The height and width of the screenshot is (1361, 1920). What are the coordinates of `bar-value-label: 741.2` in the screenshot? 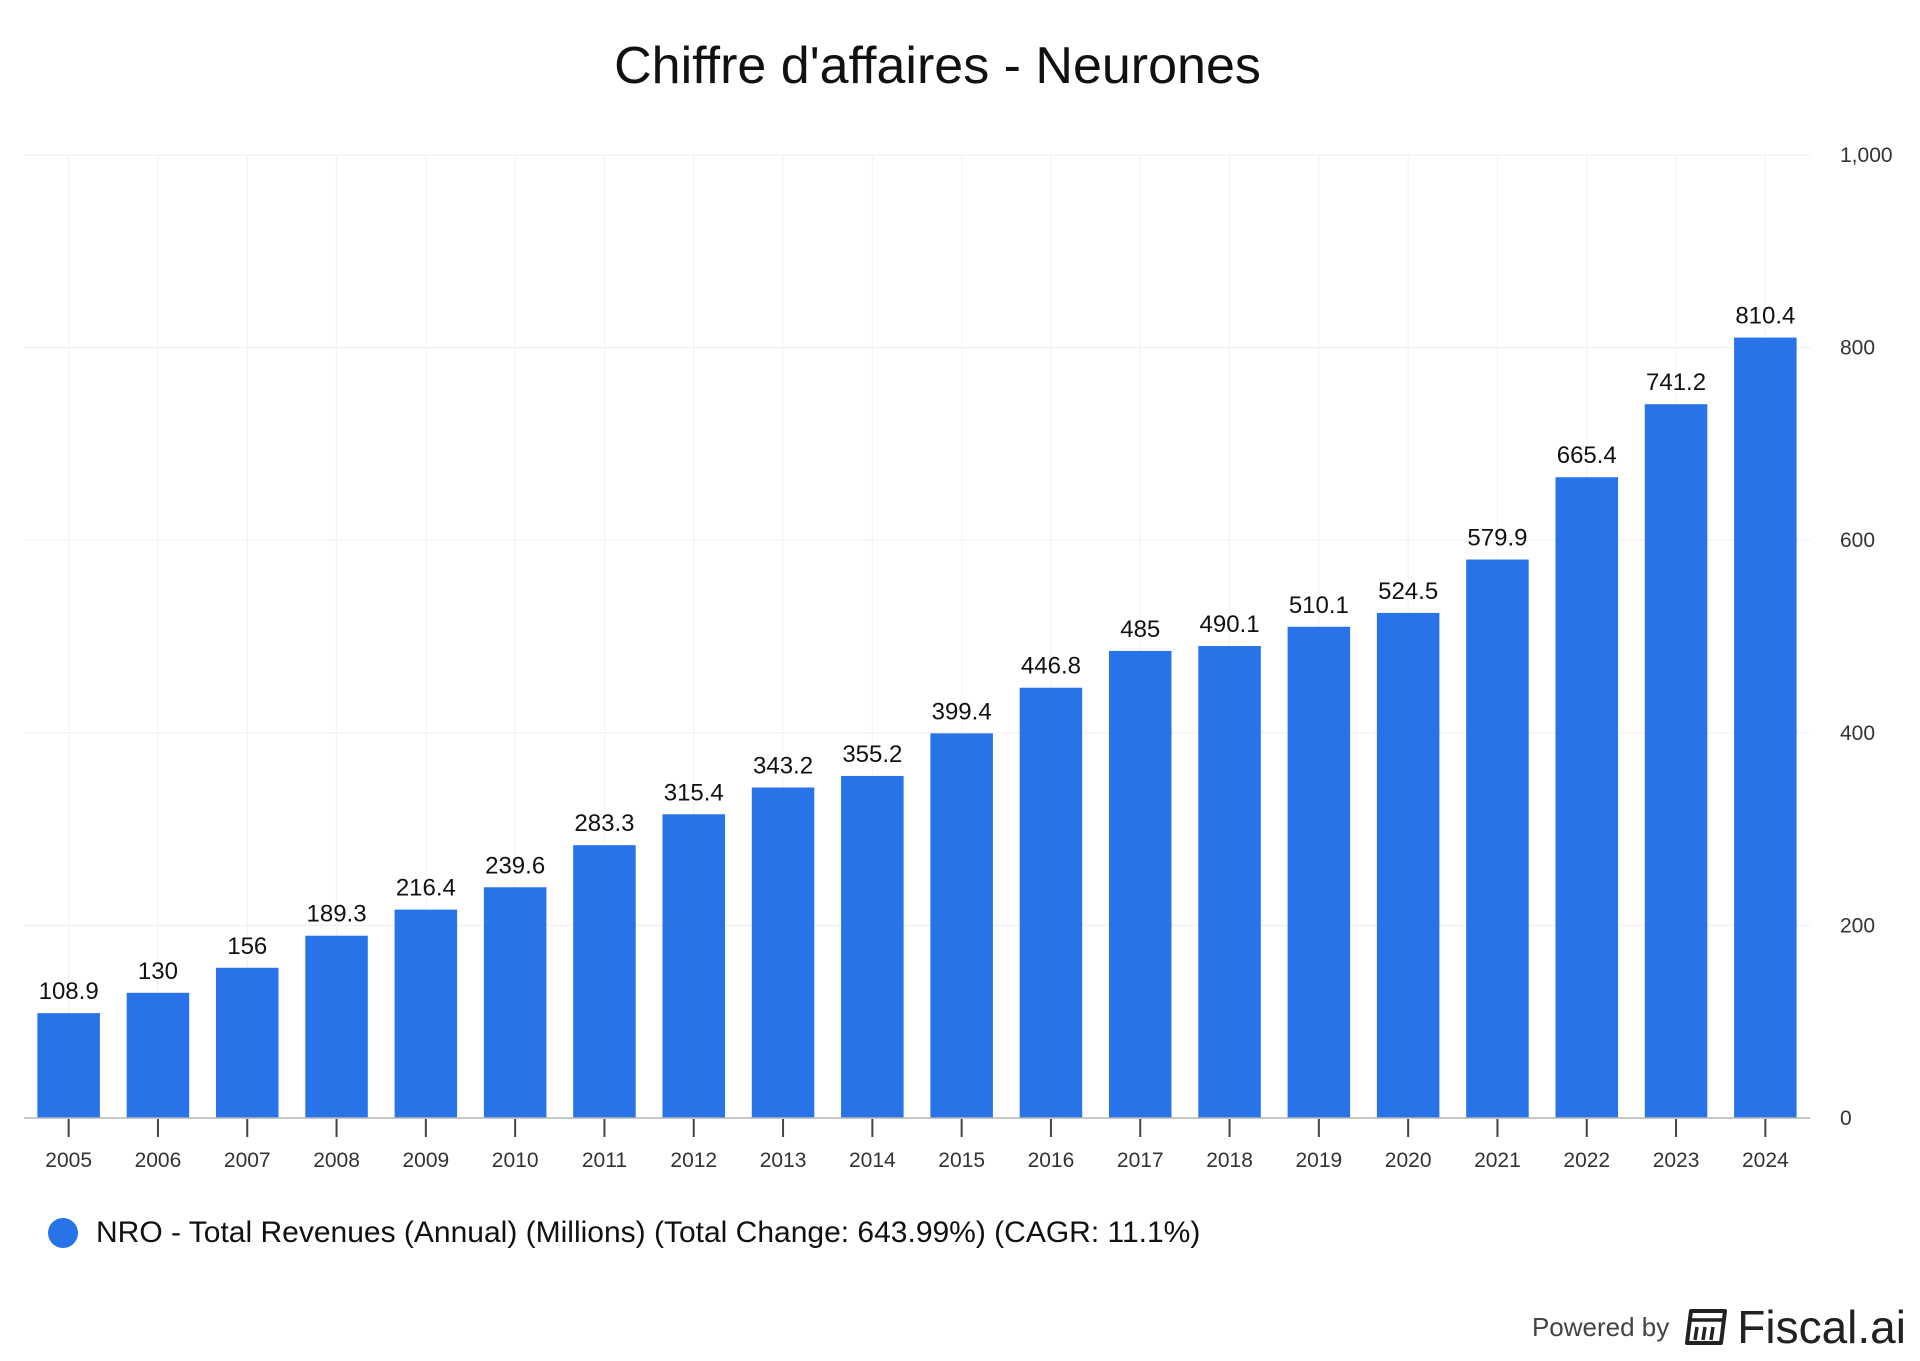 It's located at (1676, 382).